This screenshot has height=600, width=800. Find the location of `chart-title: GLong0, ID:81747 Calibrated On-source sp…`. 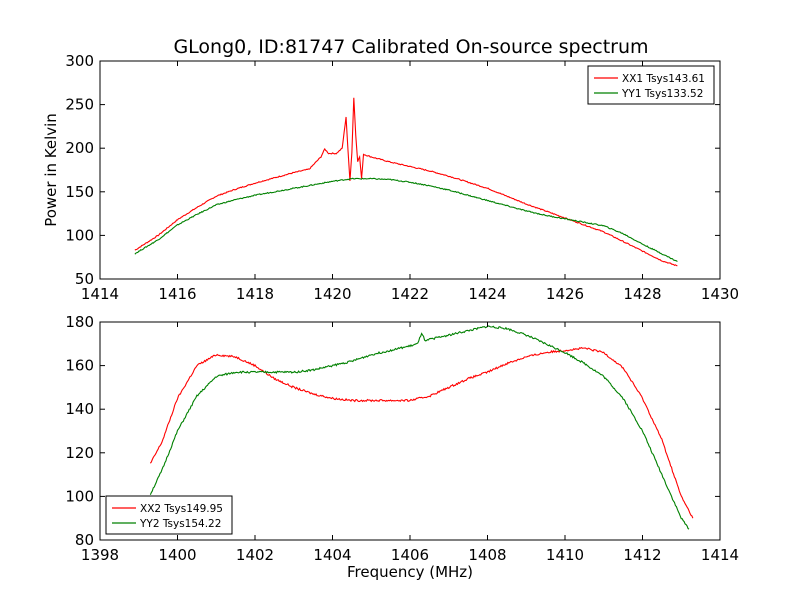

chart-title: GLong0, ID:81747 Calibrated On-source sp… is located at coordinates (410, 47).